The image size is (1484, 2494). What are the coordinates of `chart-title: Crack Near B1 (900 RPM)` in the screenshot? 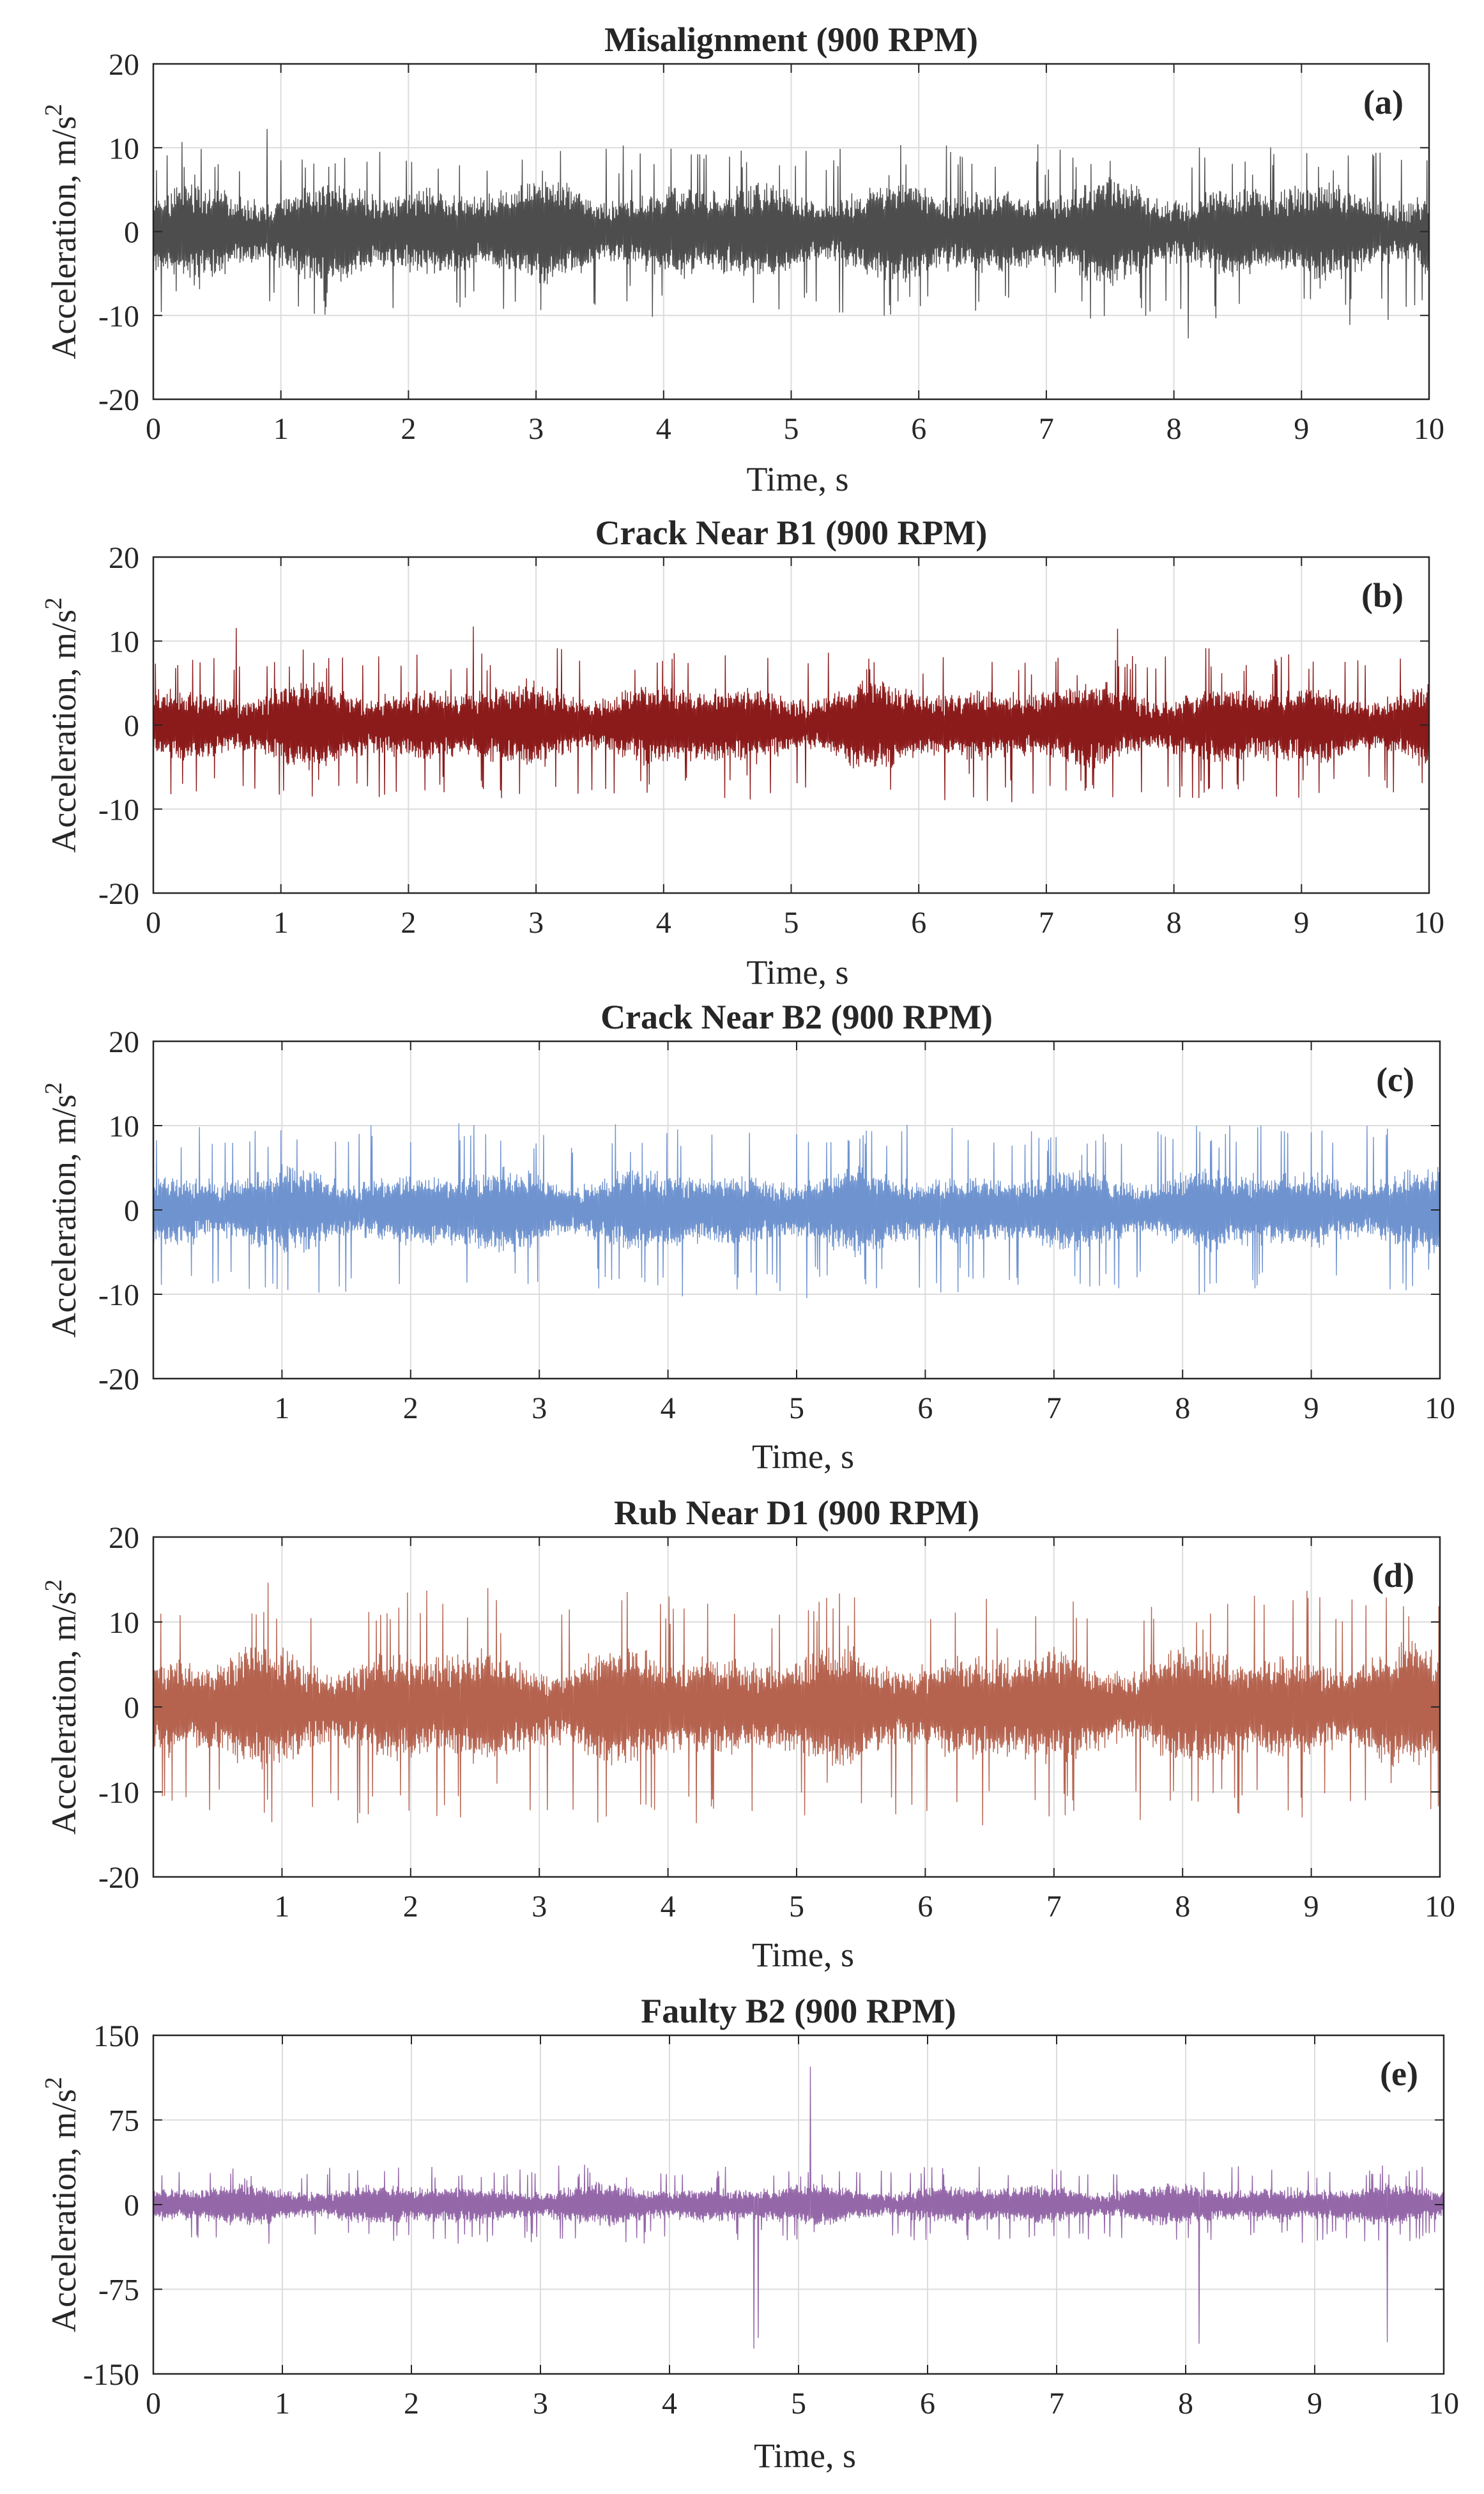 It's located at (791, 533).